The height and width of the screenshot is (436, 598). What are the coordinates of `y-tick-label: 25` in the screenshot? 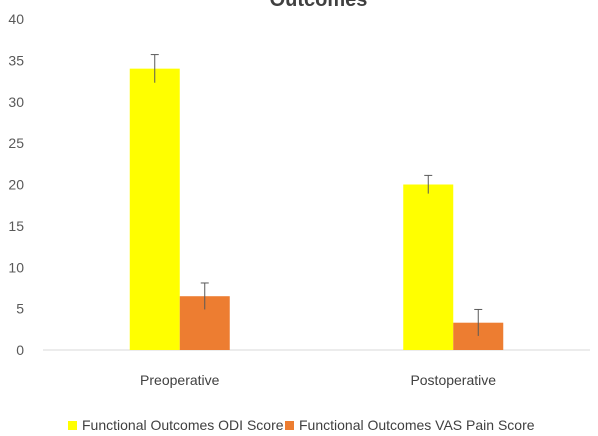 It's located at (16, 143).